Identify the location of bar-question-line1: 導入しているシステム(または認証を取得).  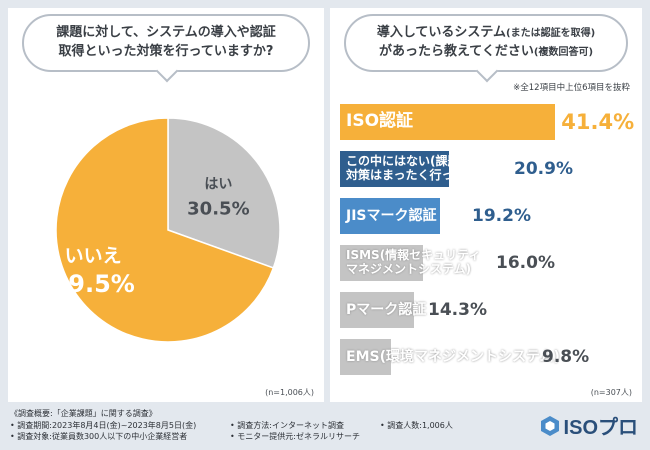
(486, 33).